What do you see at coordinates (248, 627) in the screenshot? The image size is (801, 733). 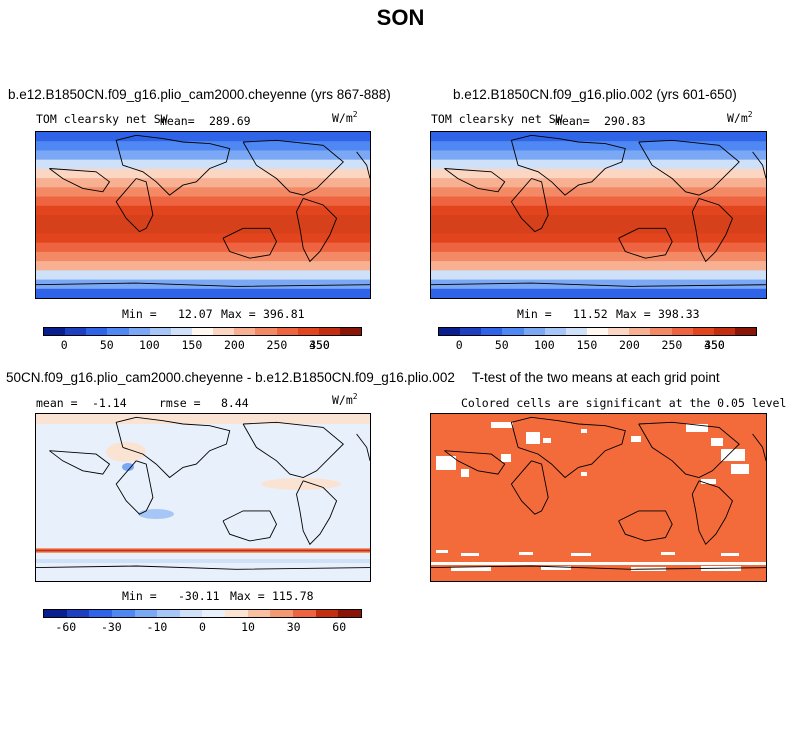 I see `colorbar-tick-label: 10` at bounding box center [248, 627].